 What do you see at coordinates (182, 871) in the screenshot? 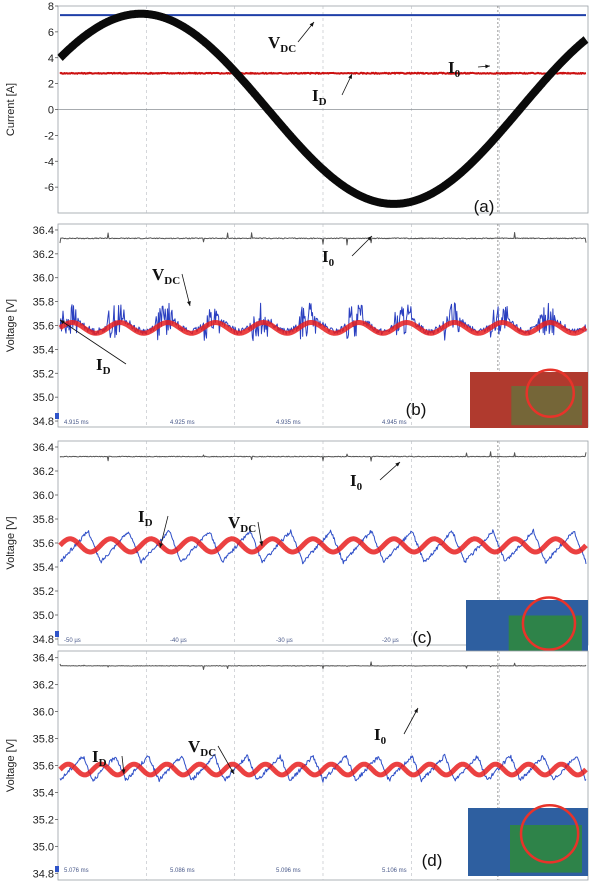
I see `x-tick-label: 5.086 ms` at bounding box center [182, 871].